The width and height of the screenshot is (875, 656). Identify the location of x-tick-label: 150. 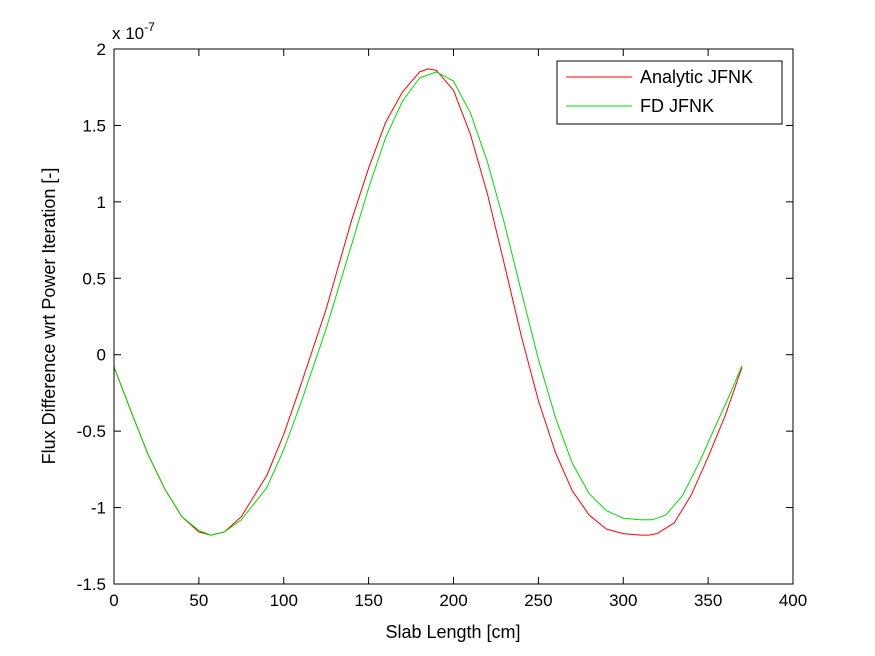
(368, 600).